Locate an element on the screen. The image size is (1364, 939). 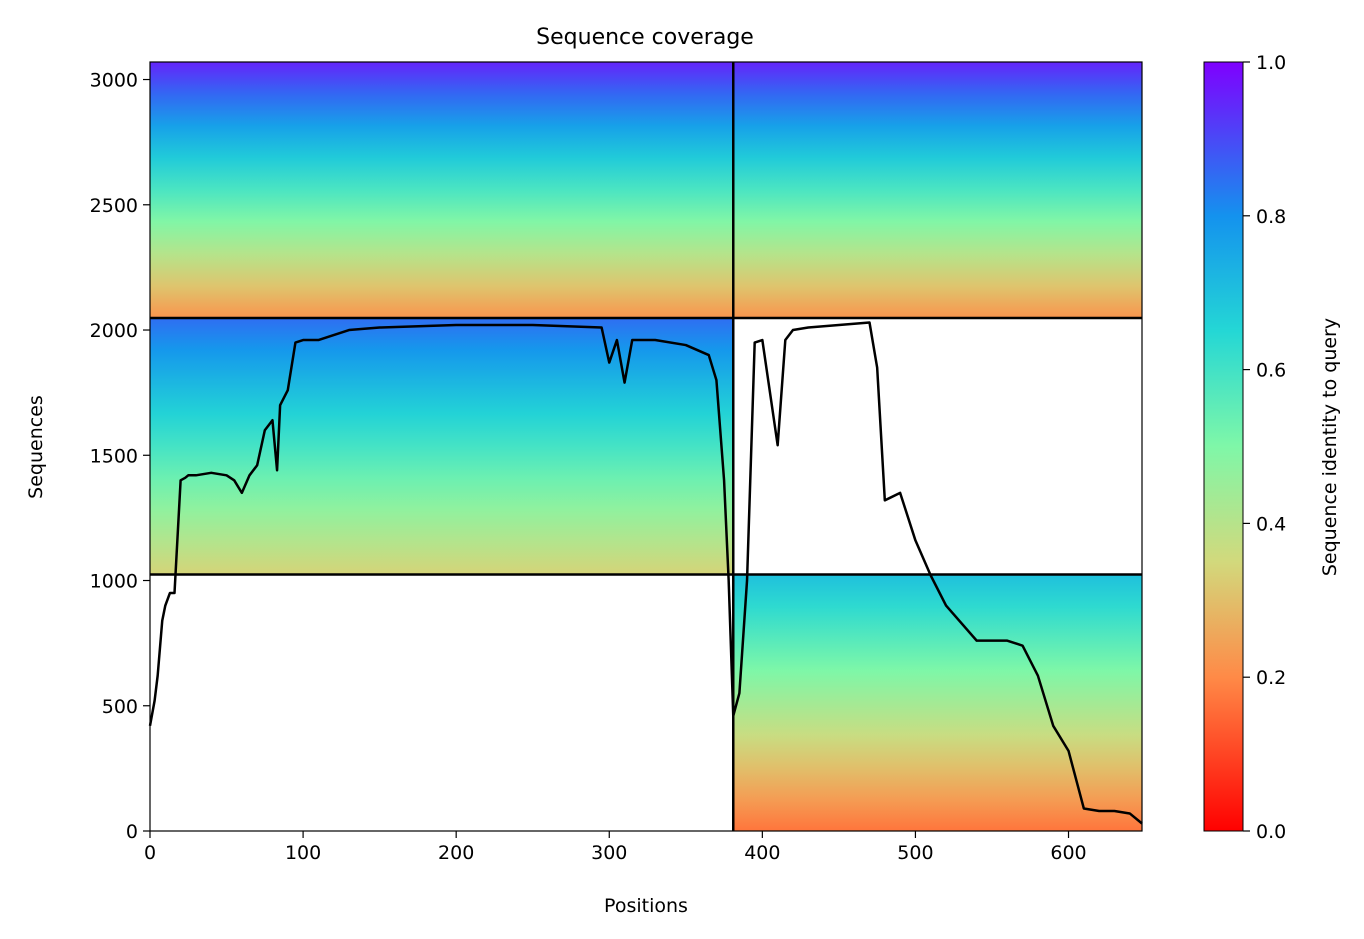
x-tick-label: 0 is located at coordinates (150, 853).